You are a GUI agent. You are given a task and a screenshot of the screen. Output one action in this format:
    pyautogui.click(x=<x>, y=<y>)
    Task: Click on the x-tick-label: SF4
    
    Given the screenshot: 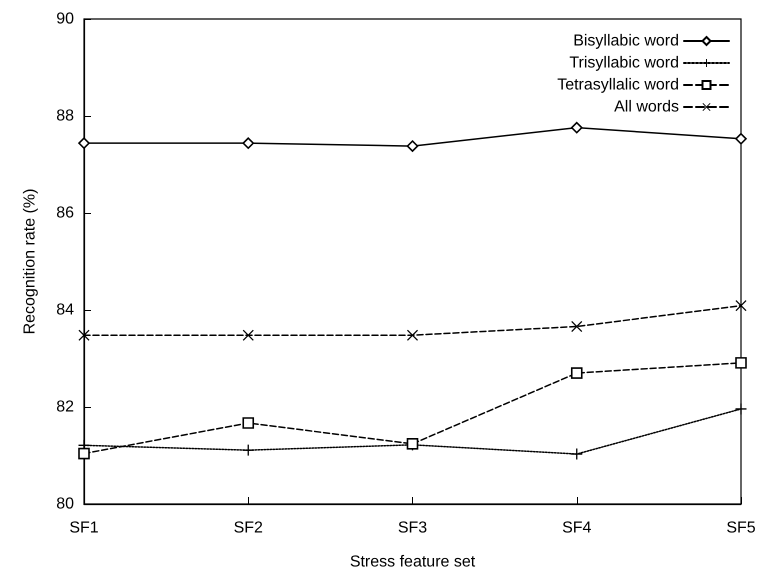 What is the action you would take?
    pyautogui.click(x=577, y=528)
    